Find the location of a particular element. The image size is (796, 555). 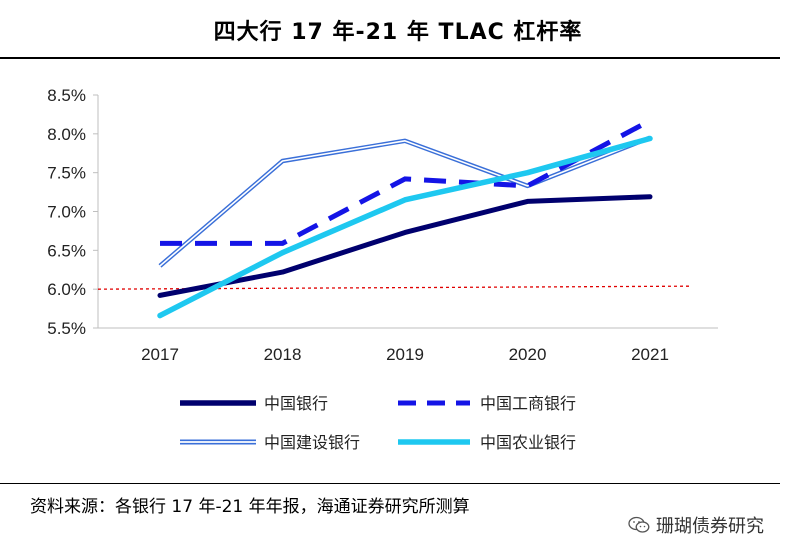

x-tick-label: 2017 is located at coordinates (160, 354).